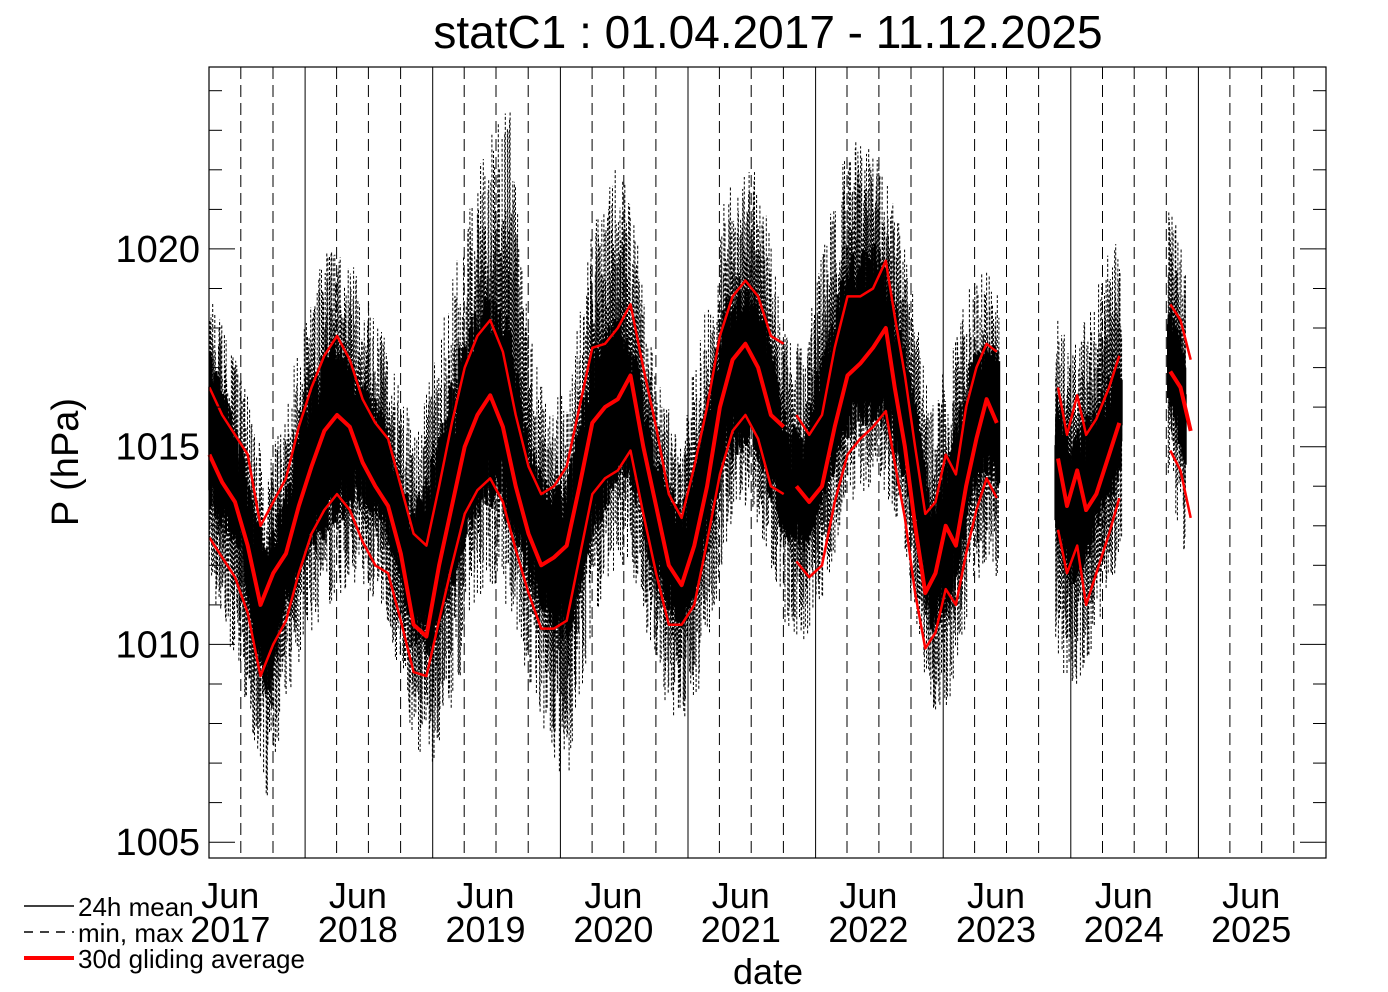  I want to click on legend-label-gliding: 30d gliding average, so click(191, 959).